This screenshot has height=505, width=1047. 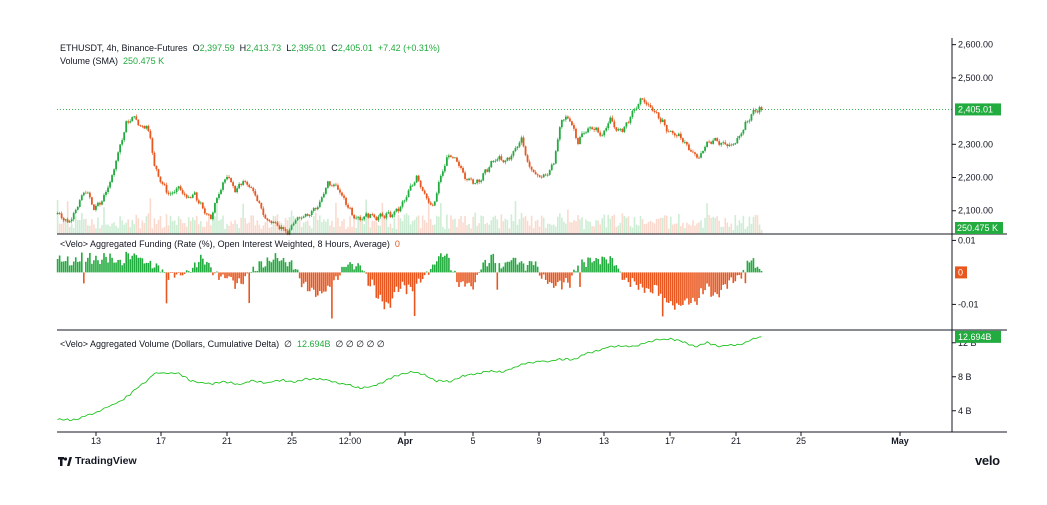 What do you see at coordinates (97, 461) in the screenshot?
I see `tradingview-logo: TradingView` at bounding box center [97, 461].